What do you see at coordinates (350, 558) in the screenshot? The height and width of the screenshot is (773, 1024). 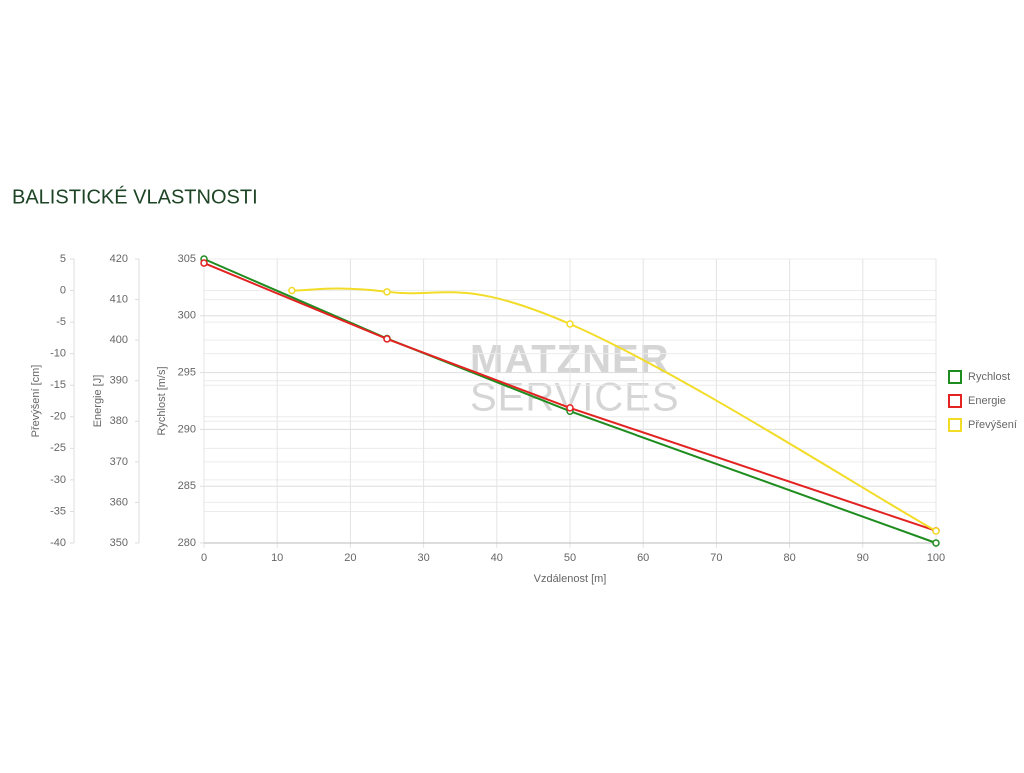 I see `x-tick-label: 20` at bounding box center [350, 558].